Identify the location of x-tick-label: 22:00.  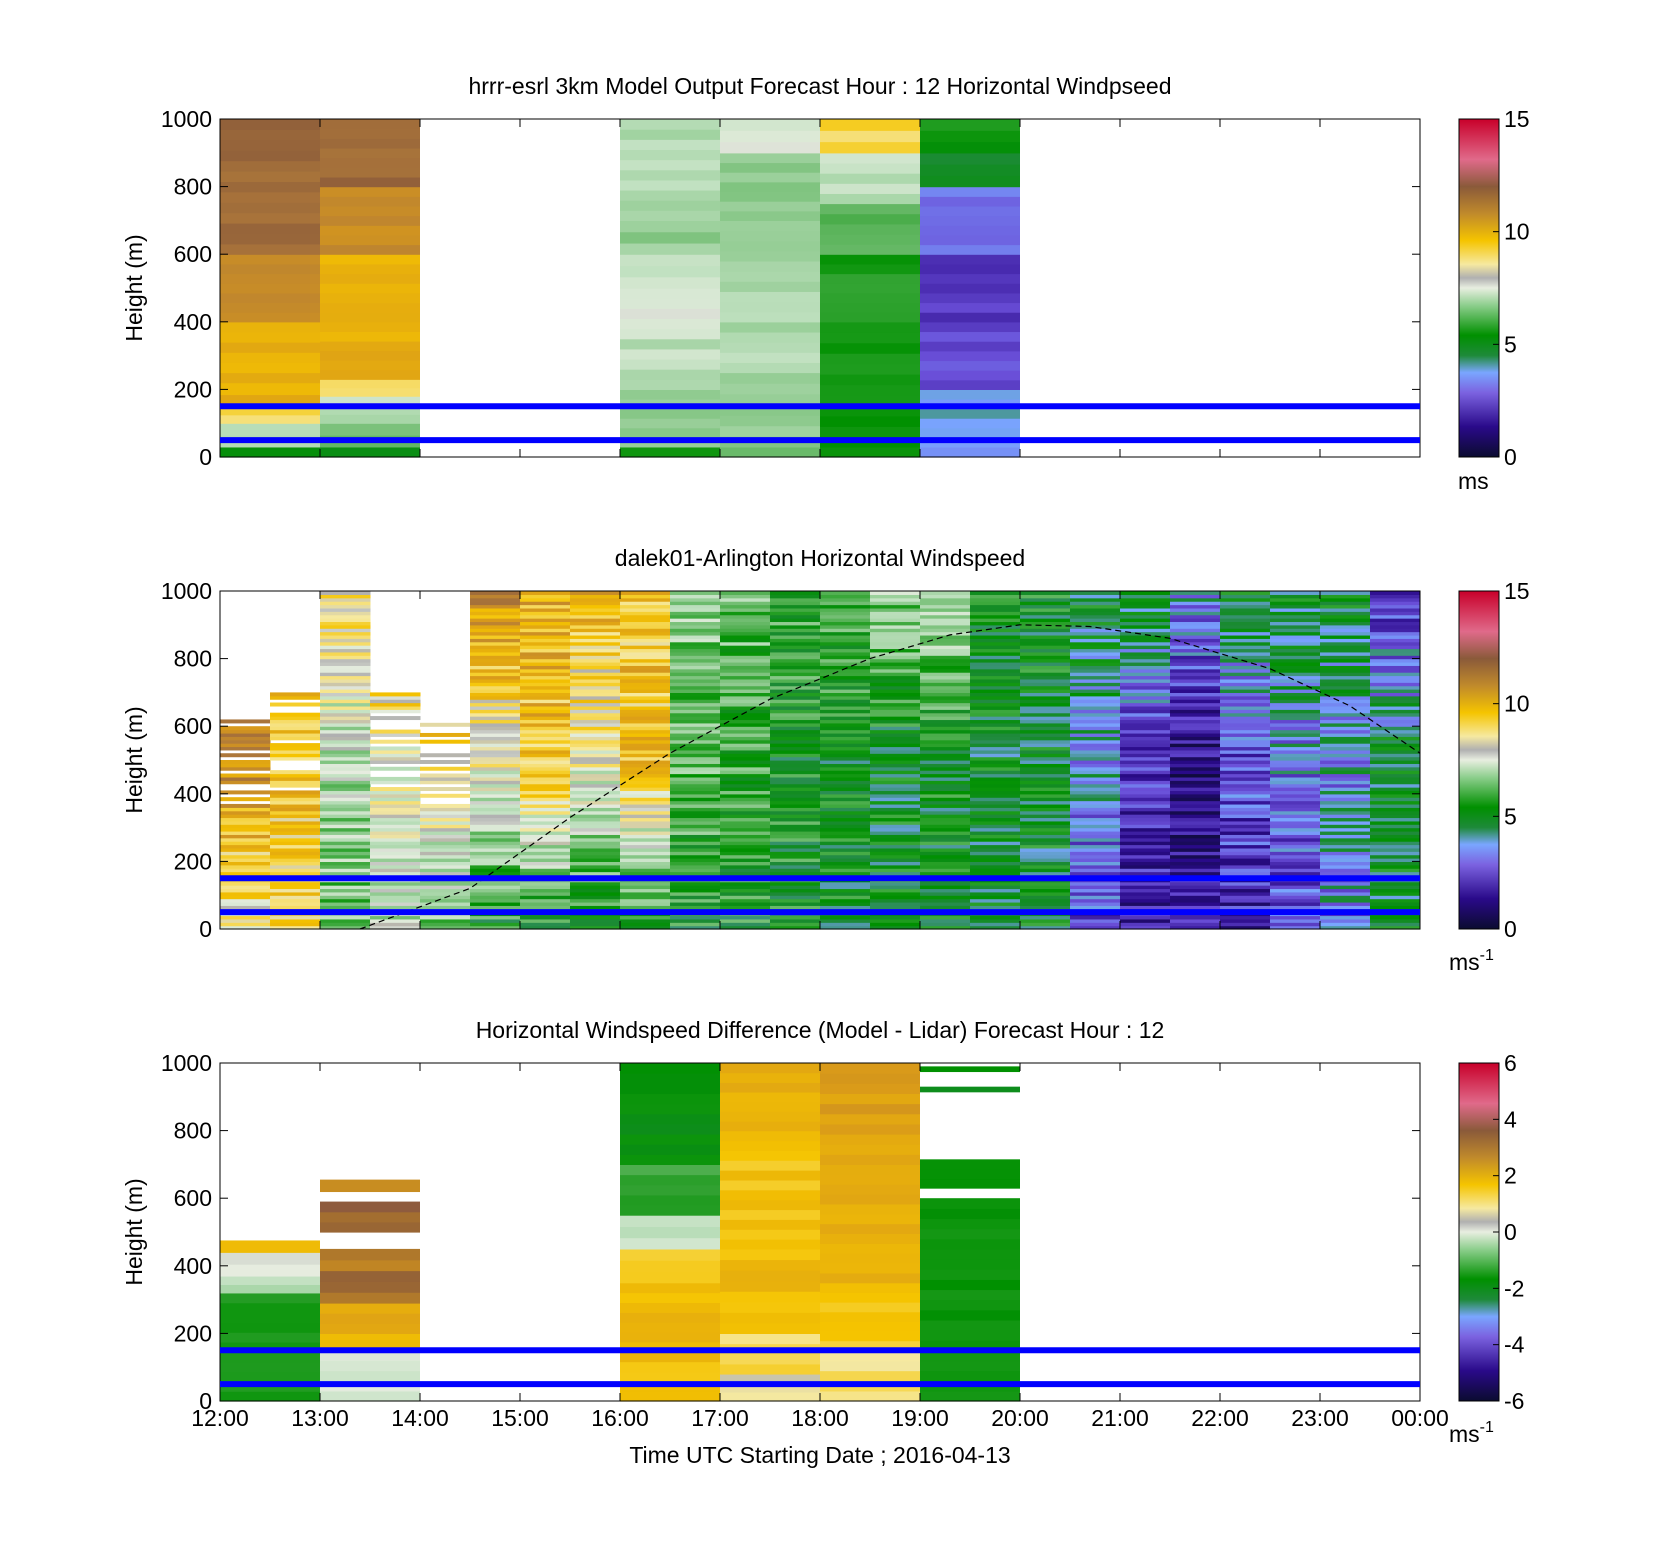
(1220, 1418).